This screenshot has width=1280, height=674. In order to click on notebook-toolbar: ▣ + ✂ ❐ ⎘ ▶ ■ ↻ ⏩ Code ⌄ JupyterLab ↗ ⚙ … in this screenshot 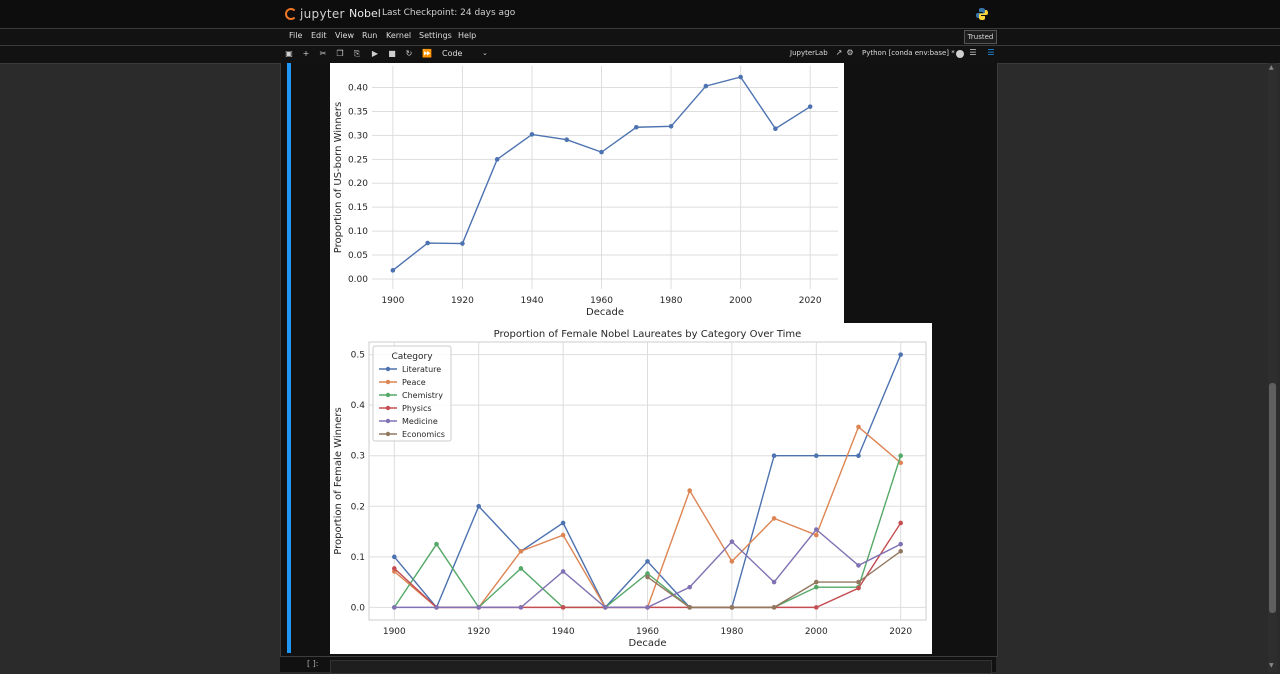, I will do `click(640, 54)`.